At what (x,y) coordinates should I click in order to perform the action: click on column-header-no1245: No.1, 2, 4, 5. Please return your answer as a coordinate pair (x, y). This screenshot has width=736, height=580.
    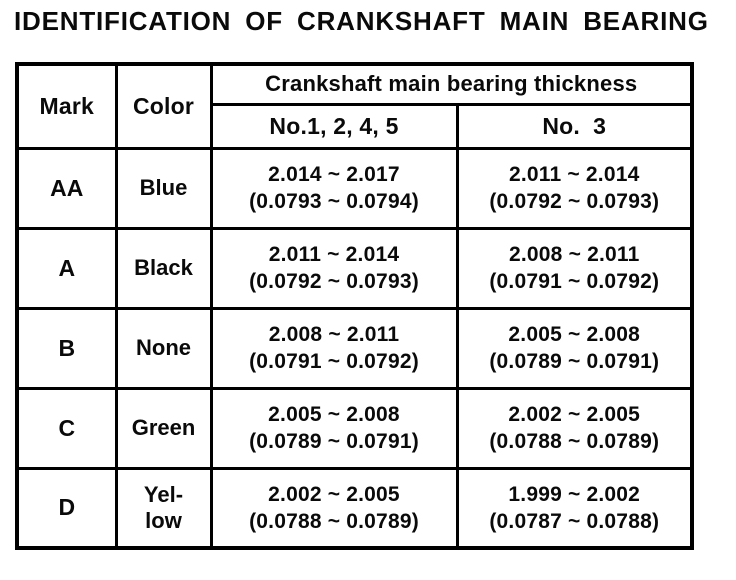
    Looking at the image, I should click on (334, 126).